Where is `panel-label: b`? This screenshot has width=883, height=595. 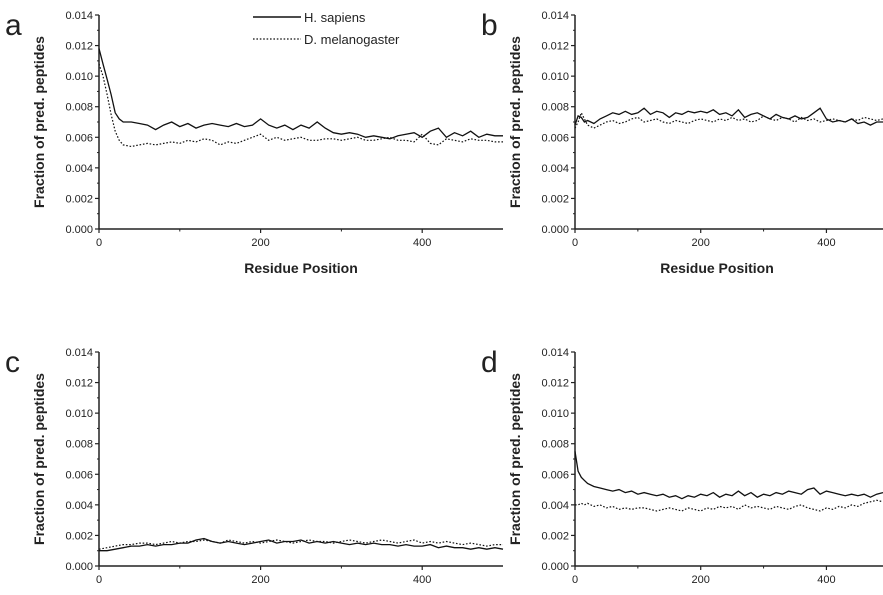 panel-label: b is located at coordinates (489, 25).